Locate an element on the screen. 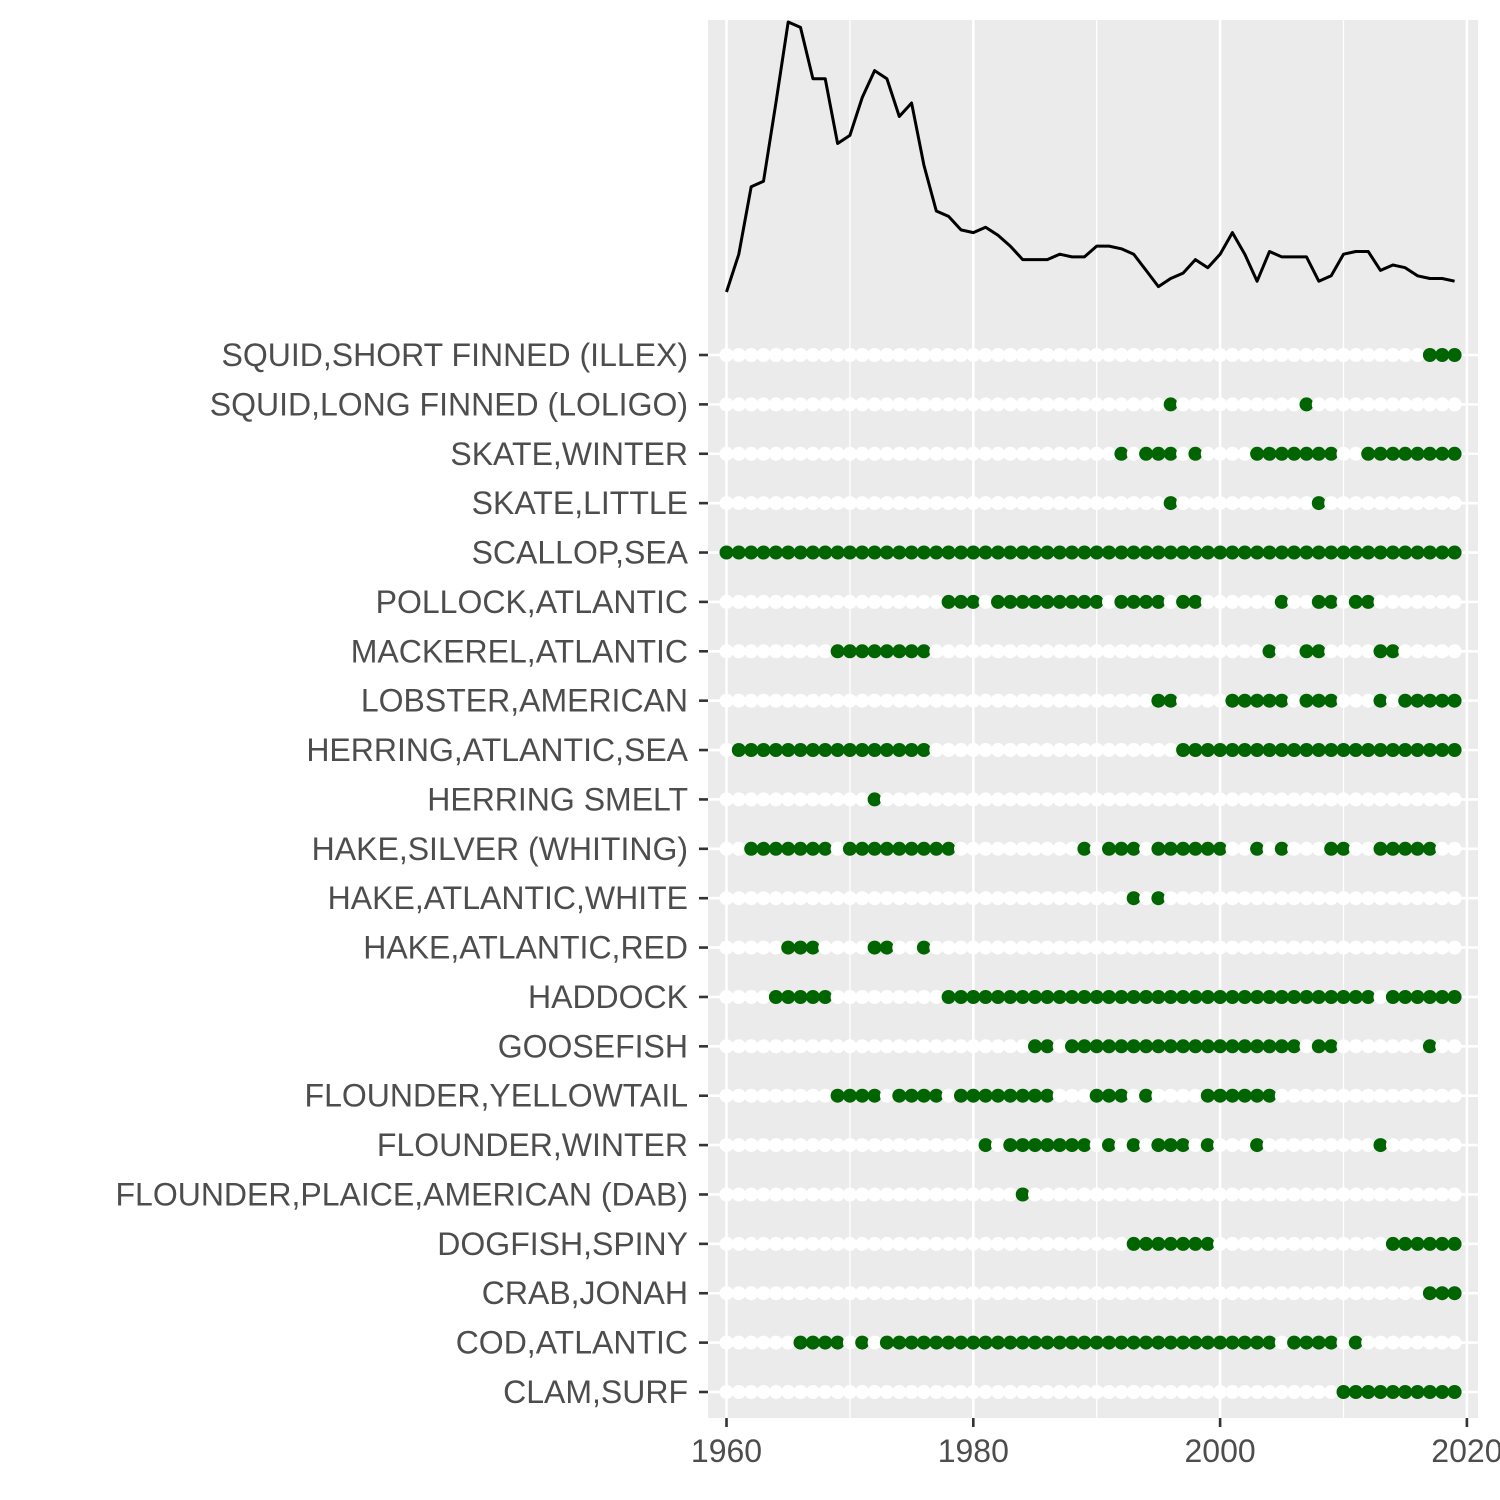  species-label: SKATE,WINTER is located at coordinates (569, 454).